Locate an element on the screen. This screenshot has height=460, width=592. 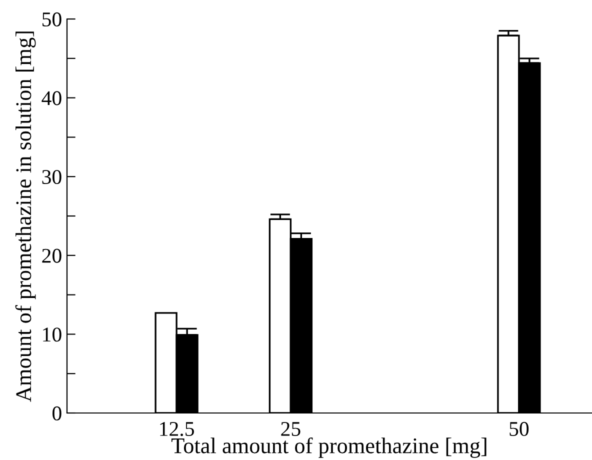
y-tick-label: 50 is located at coordinates (52, 19).